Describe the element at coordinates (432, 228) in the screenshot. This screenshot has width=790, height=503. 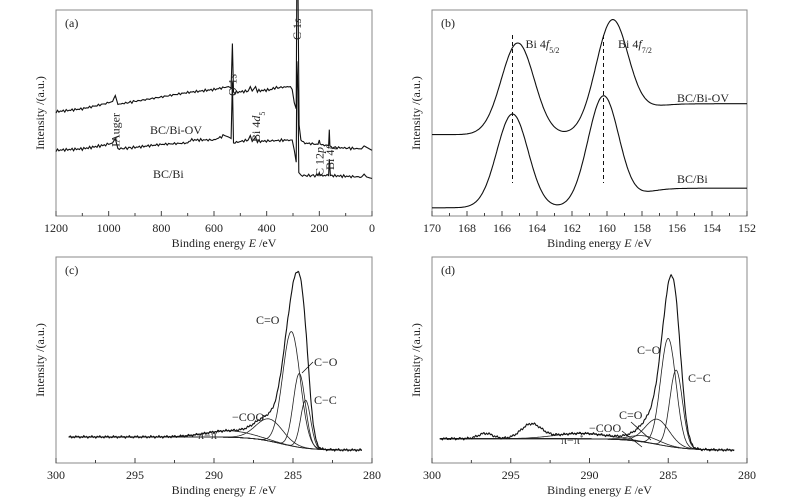
I see `x-tick-label: 170` at that location.